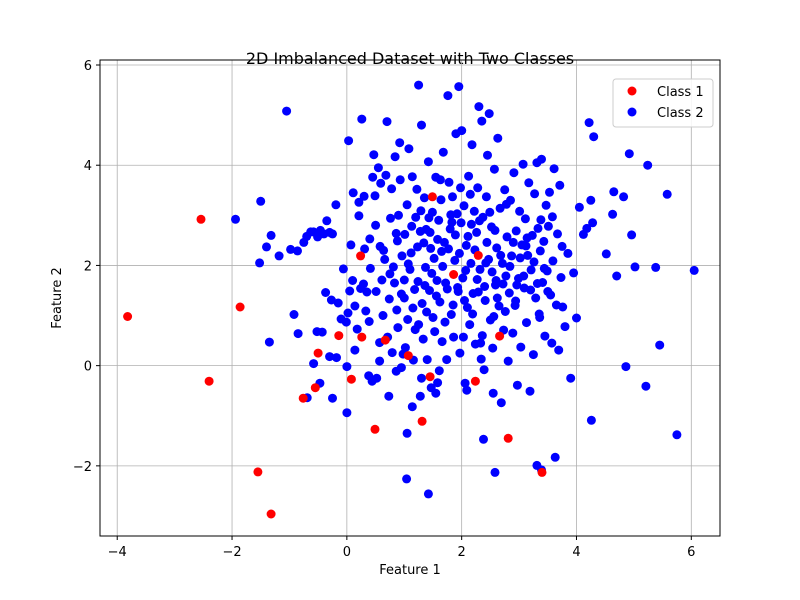 The width and height of the screenshot is (800, 600). Describe the element at coordinates (691, 552) in the screenshot. I see `x-tick-label: 6` at that location.